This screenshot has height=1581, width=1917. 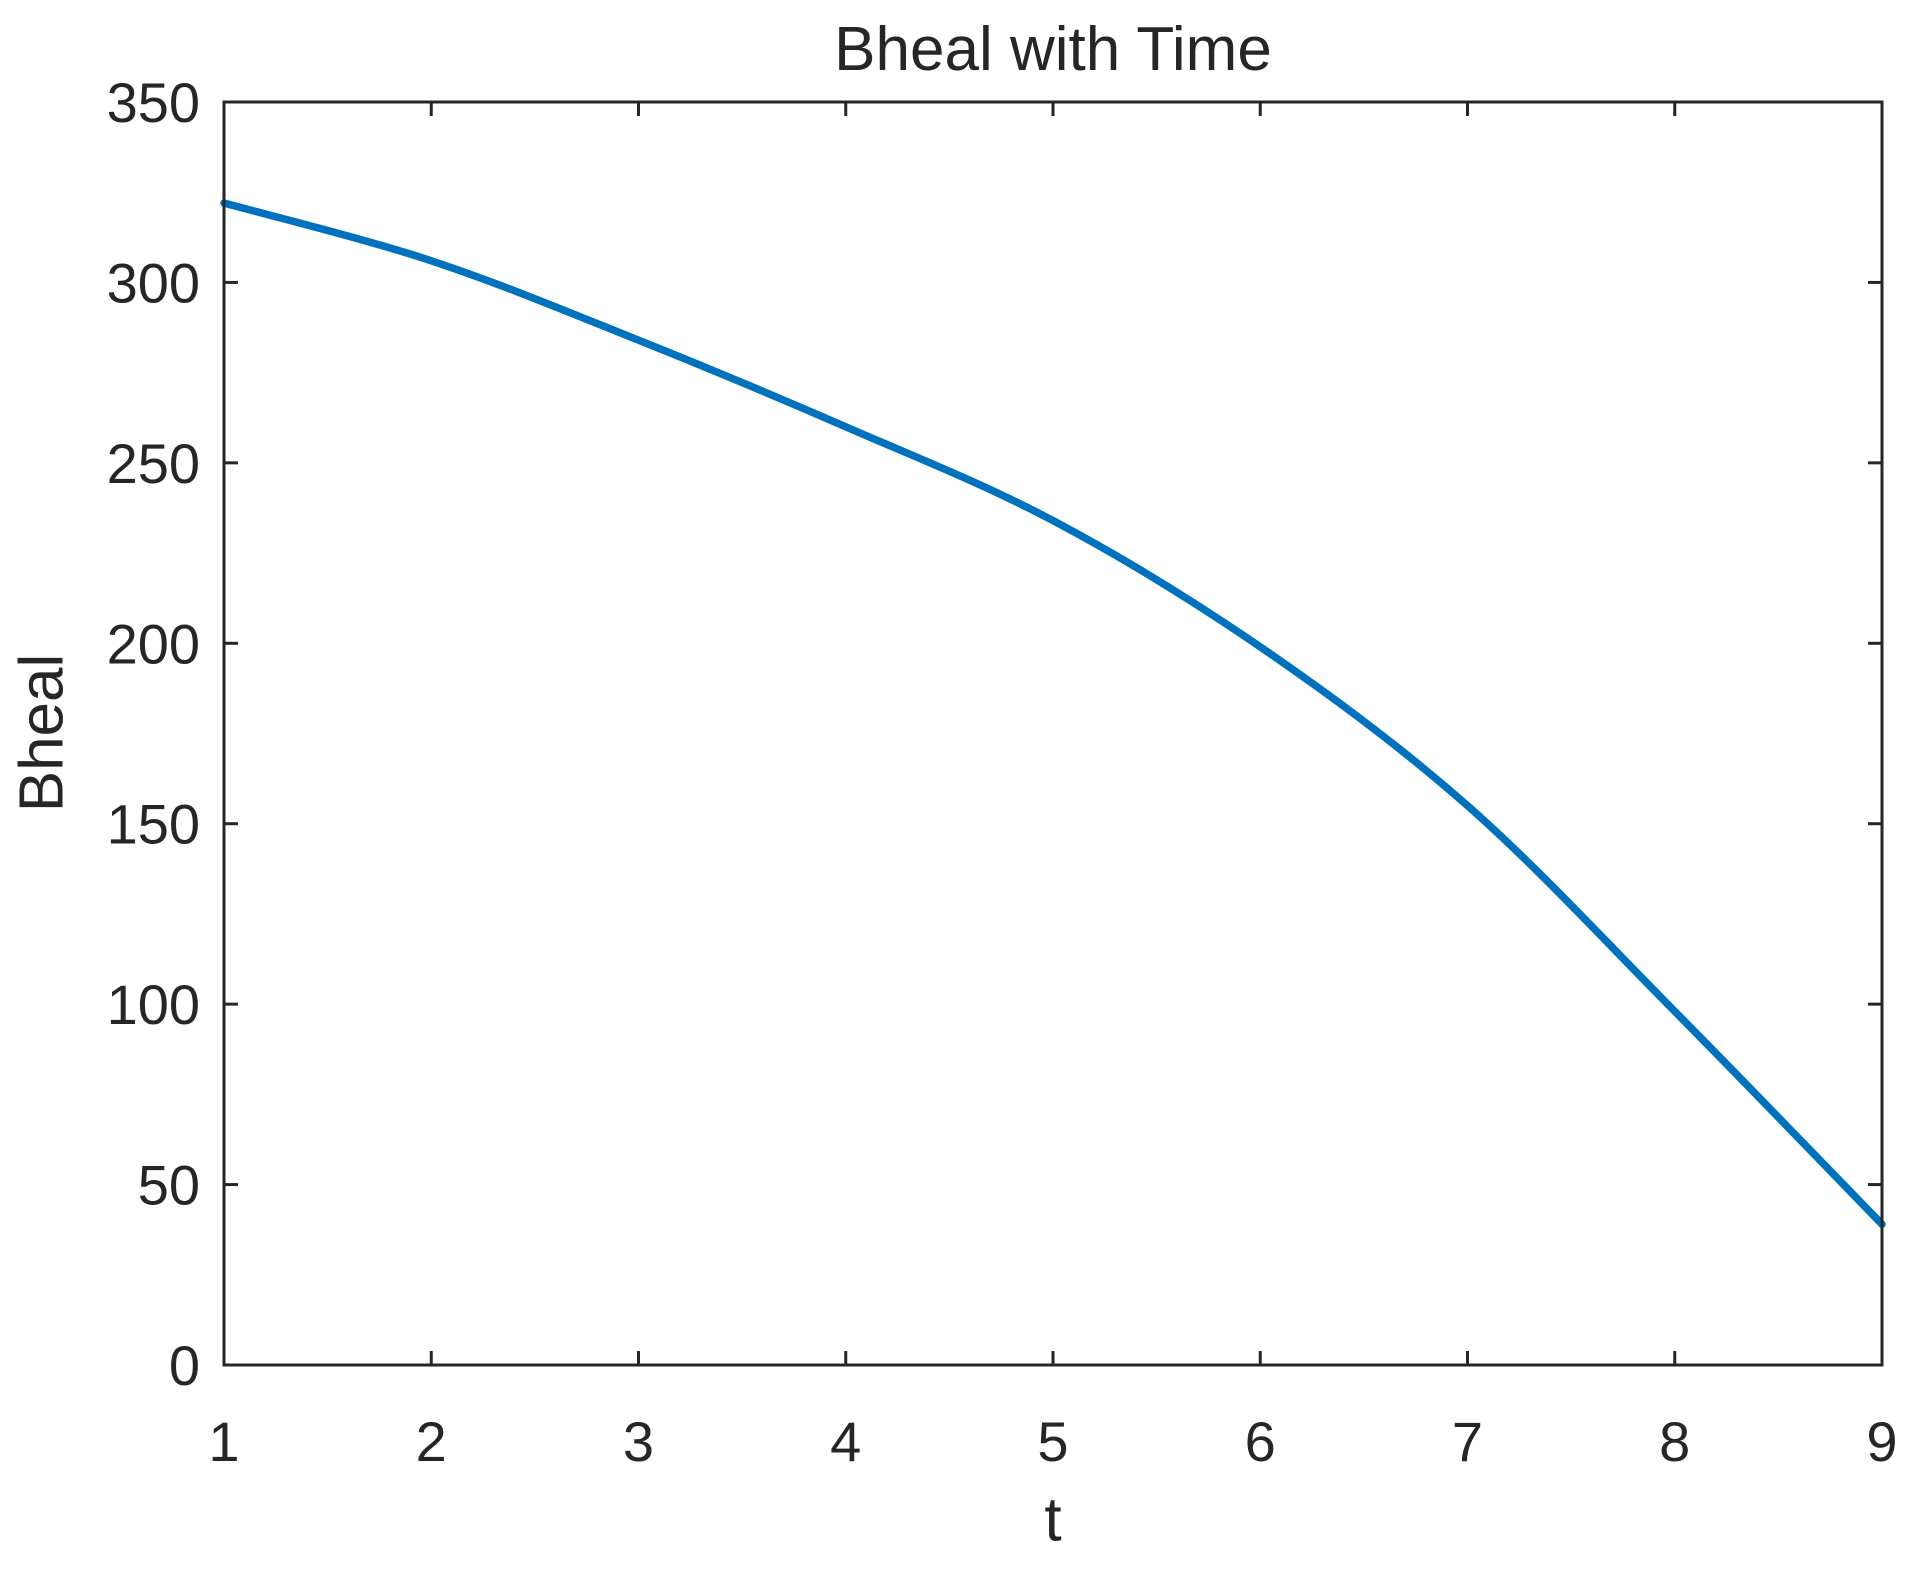 What do you see at coordinates (845, 1441) in the screenshot?
I see `x-tick-label: 4` at bounding box center [845, 1441].